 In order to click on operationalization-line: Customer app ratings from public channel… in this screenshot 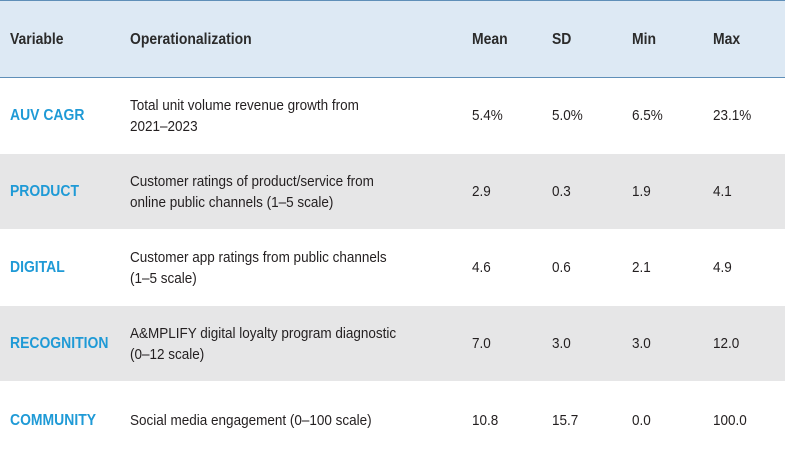, I will do `click(258, 257)`.